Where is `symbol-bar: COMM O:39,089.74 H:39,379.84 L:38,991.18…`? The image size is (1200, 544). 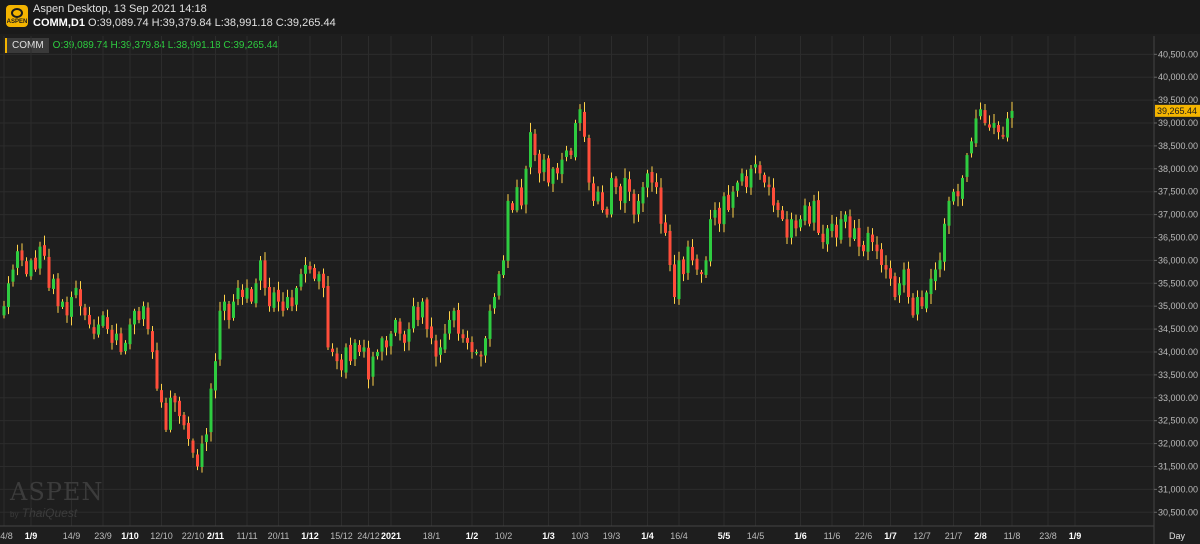 symbol-bar: COMM O:39,089.74 H:39,379.84 L:38,991.18… is located at coordinates (141, 45).